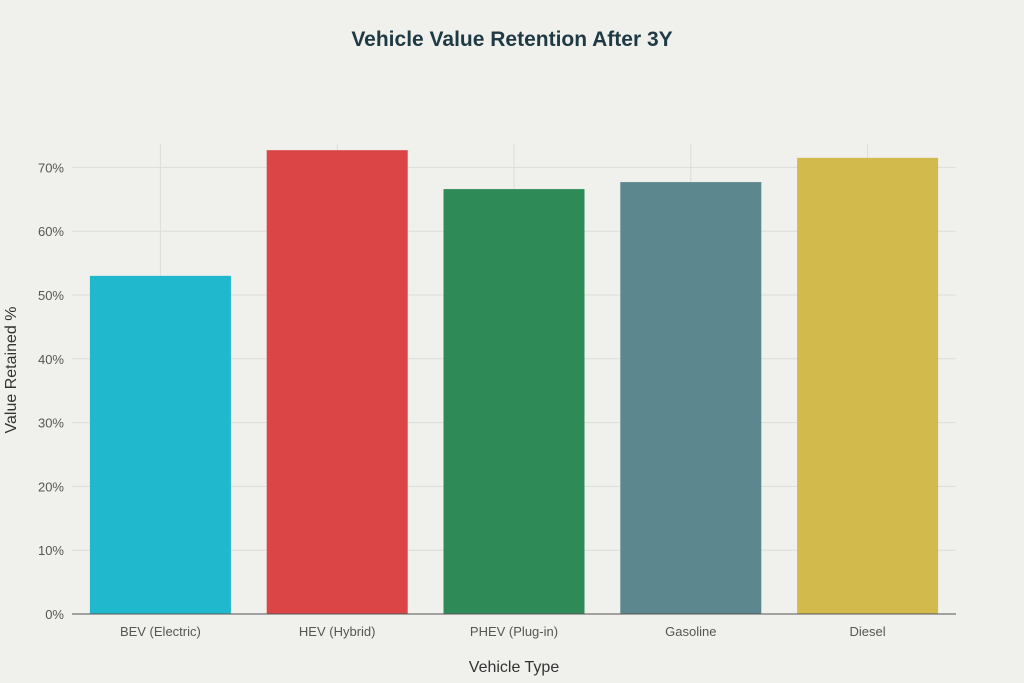  What do you see at coordinates (11, 370) in the screenshot?
I see `y-axis-label: Value Retained %` at bounding box center [11, 370].